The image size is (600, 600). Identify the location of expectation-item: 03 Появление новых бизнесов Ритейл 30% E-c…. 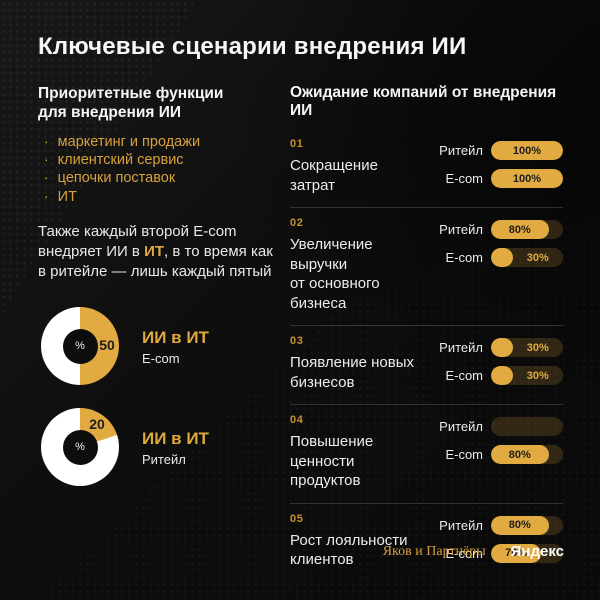
(426, 365).